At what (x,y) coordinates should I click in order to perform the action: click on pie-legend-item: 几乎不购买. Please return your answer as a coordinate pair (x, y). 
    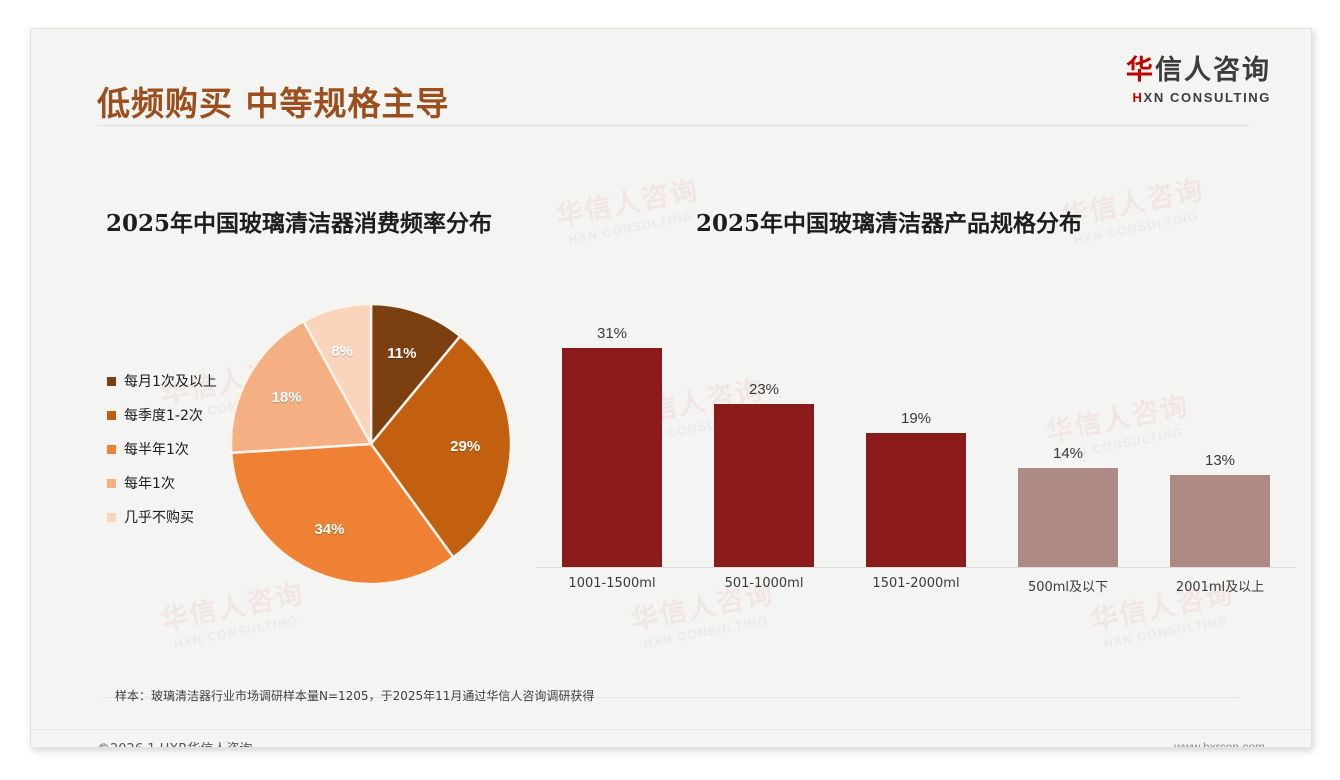
    Looking at the image, I should click on (162, 517).